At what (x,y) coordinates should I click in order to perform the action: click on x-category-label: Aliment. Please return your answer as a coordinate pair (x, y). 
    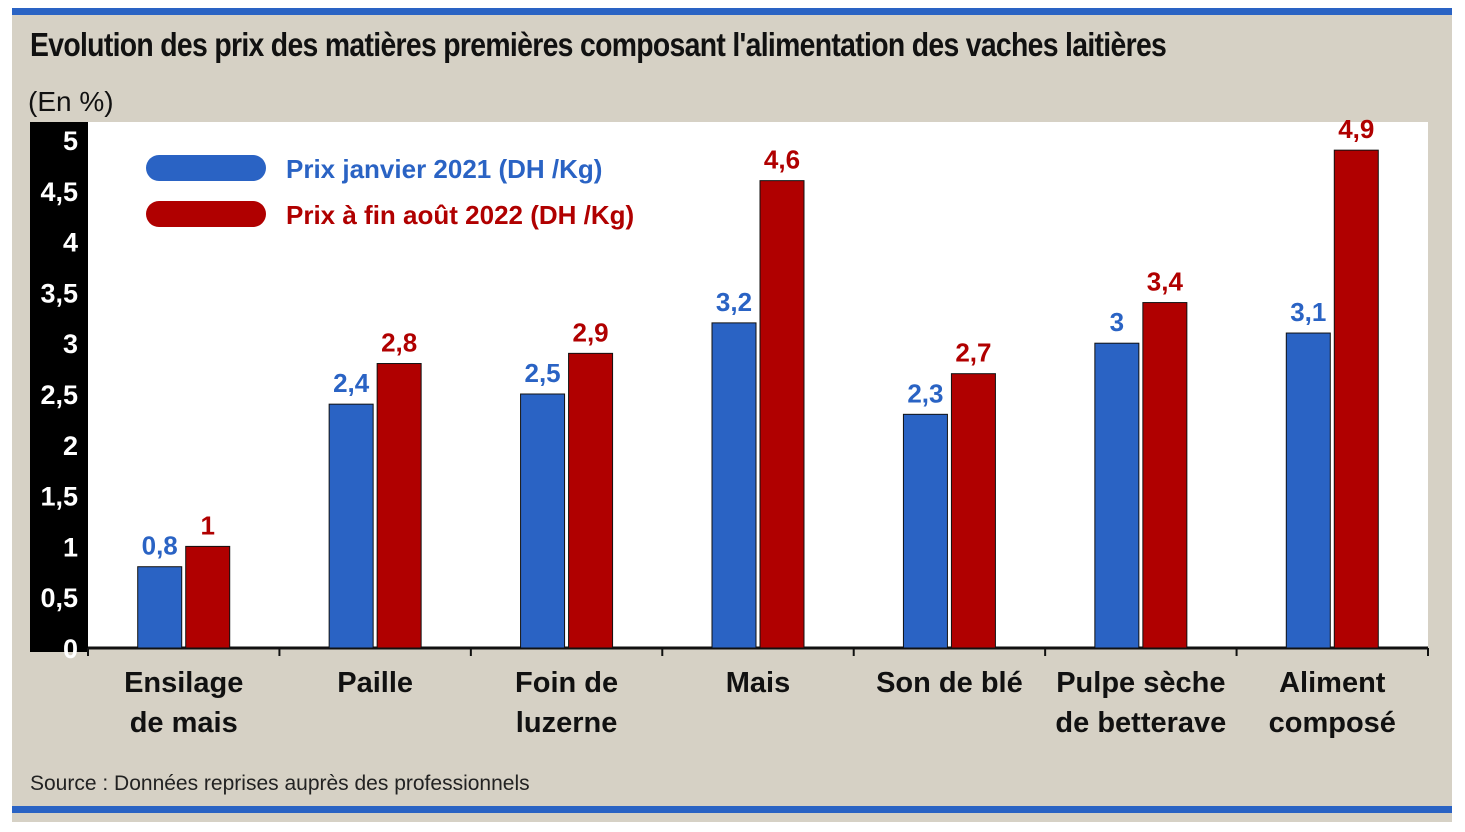
    Looking at the image, I should click on (1332, 683).